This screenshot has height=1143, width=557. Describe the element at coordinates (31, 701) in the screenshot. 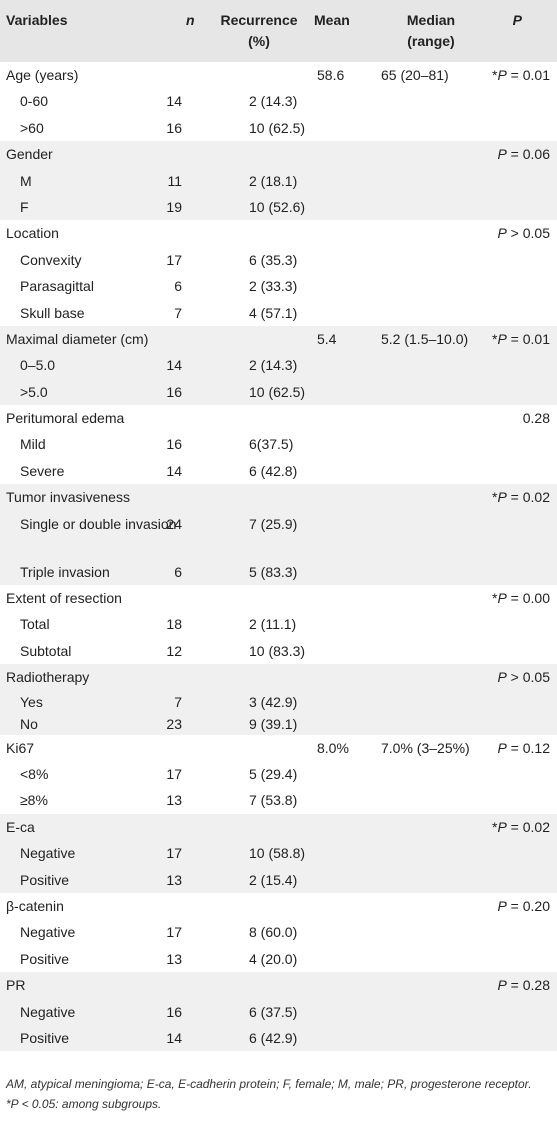

I see `row-label: Yes` at that location.